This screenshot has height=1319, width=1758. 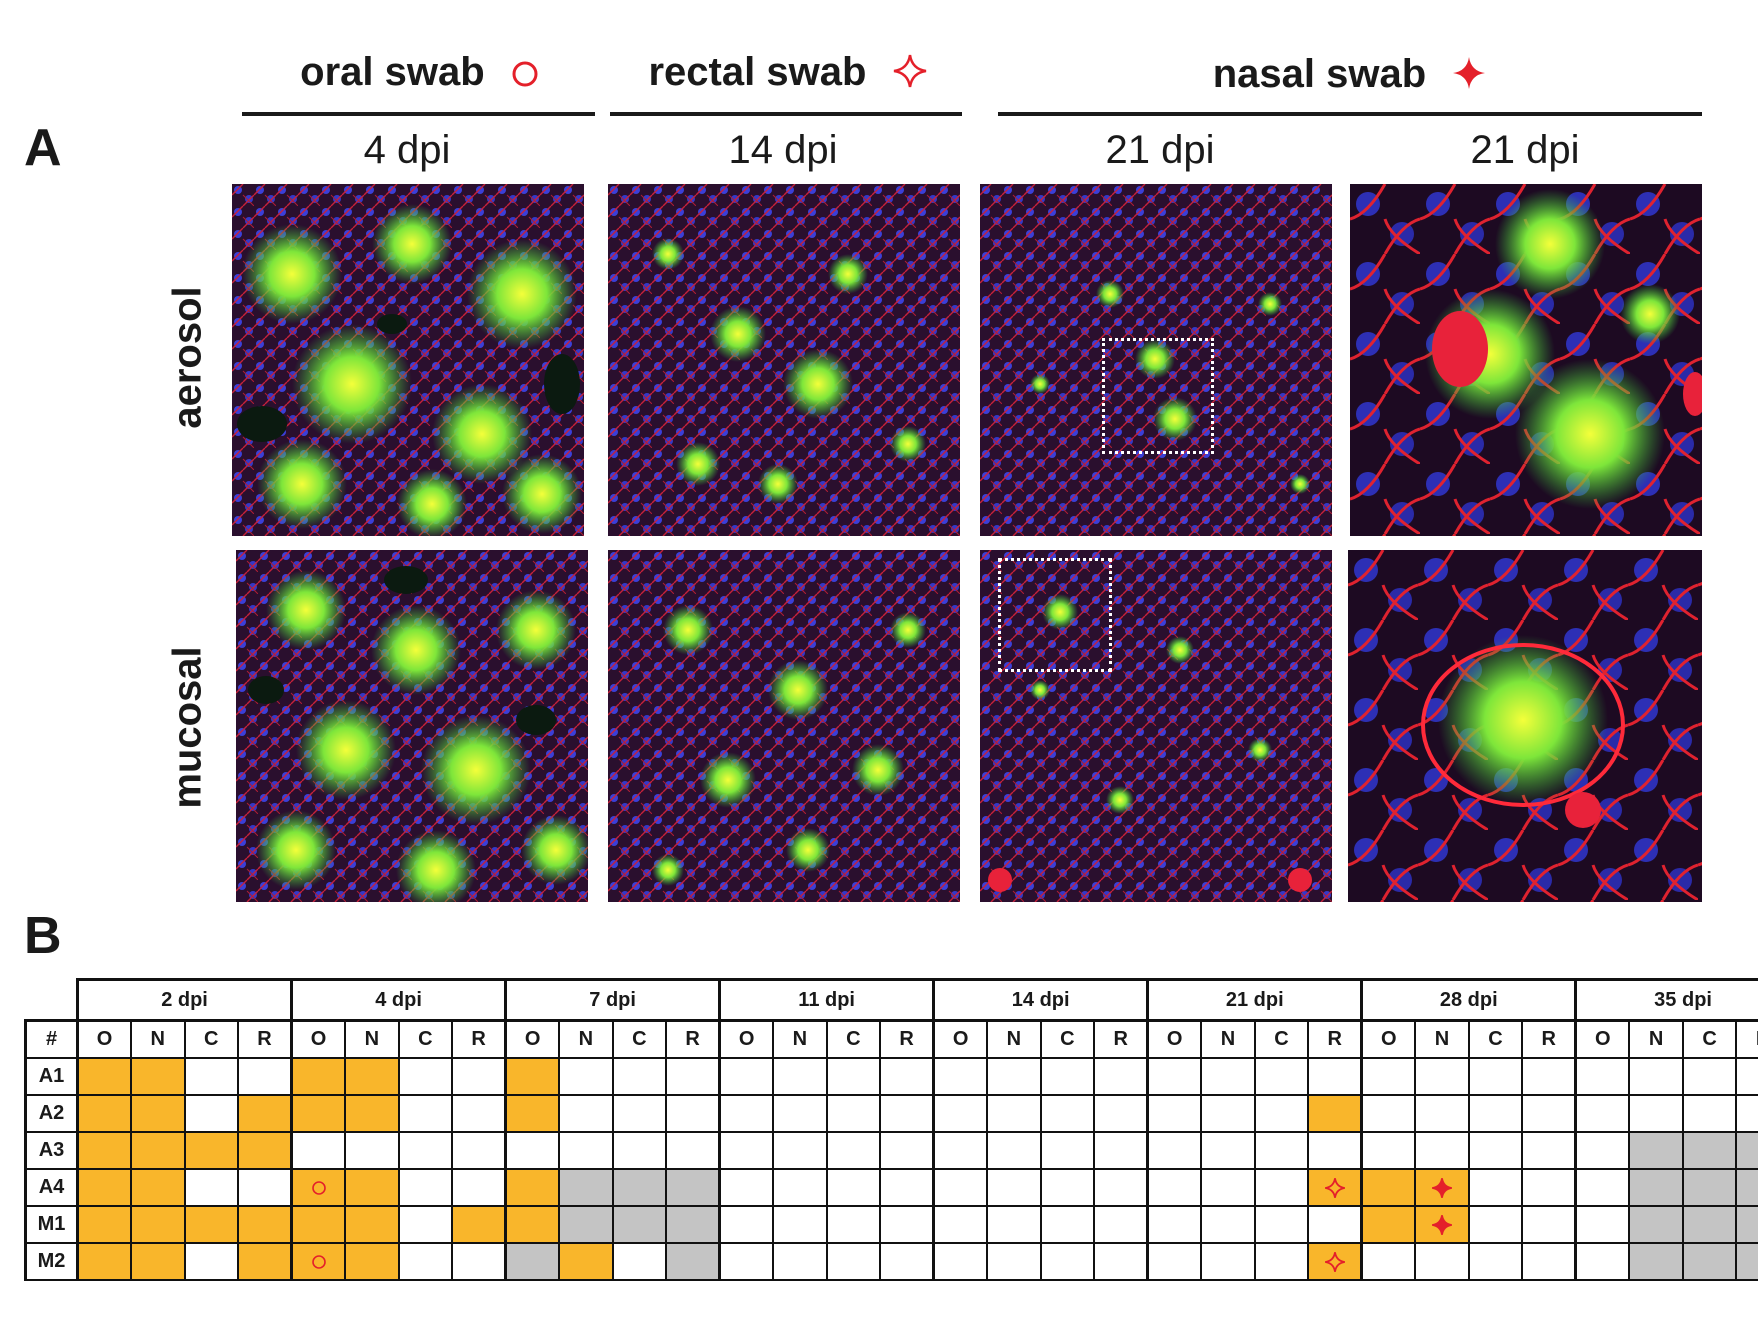 I want to click on column-header-dpi: 14 dpi, so click(x=783, y=150).